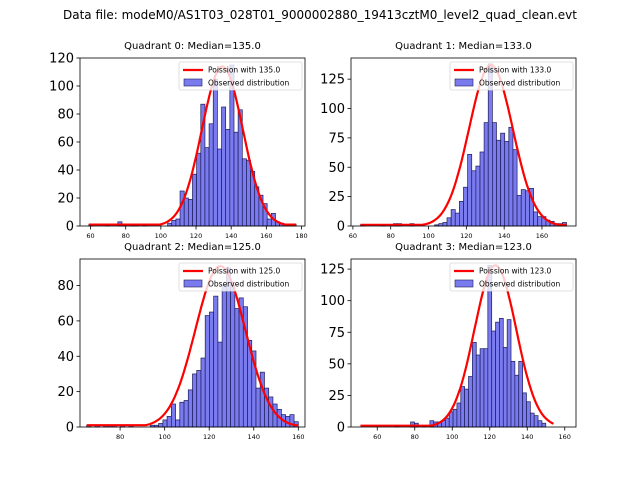 This screenshot has height=480, width=640. Describe the element at coordinates (463, 247) in the screenshot. I see `subplot-title: Quadrant 3: Median=123.0` at that location.